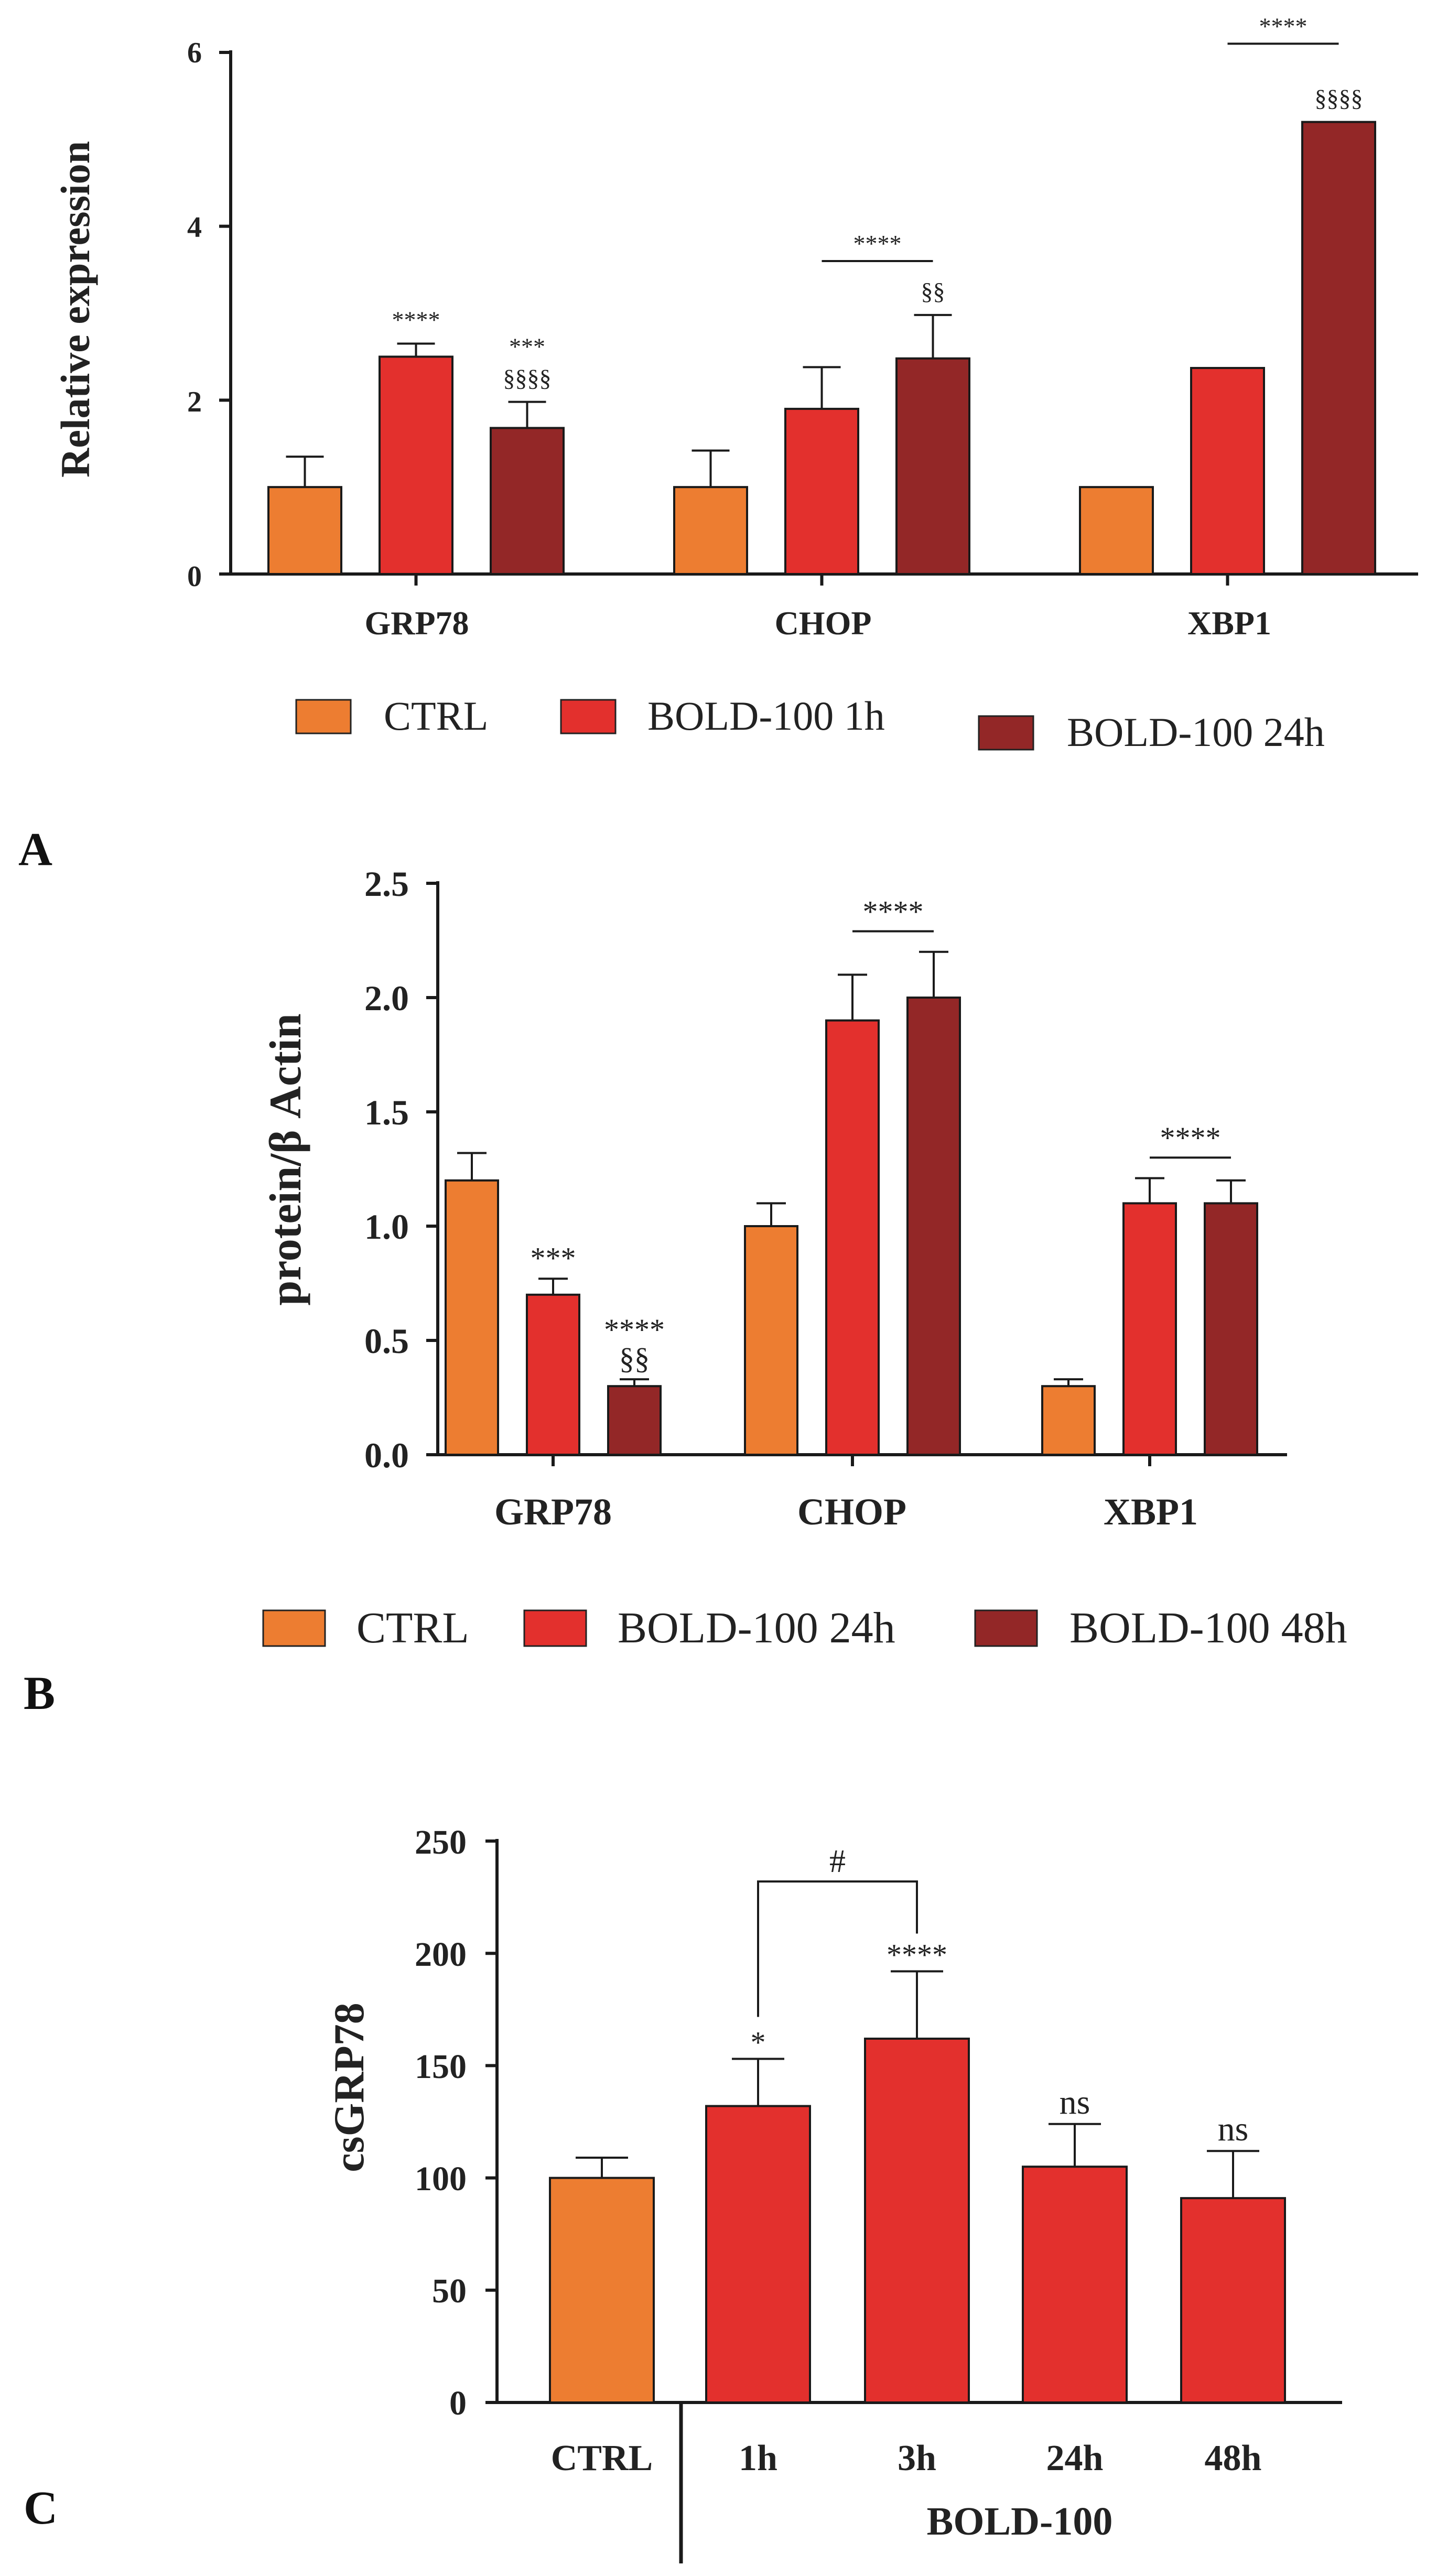 The width and height of the screenshot is (1437, 2576). Describe the element at coordinates (837, 1861) in the screenshot. I see `panel-c-bracket-label: #` at that location.